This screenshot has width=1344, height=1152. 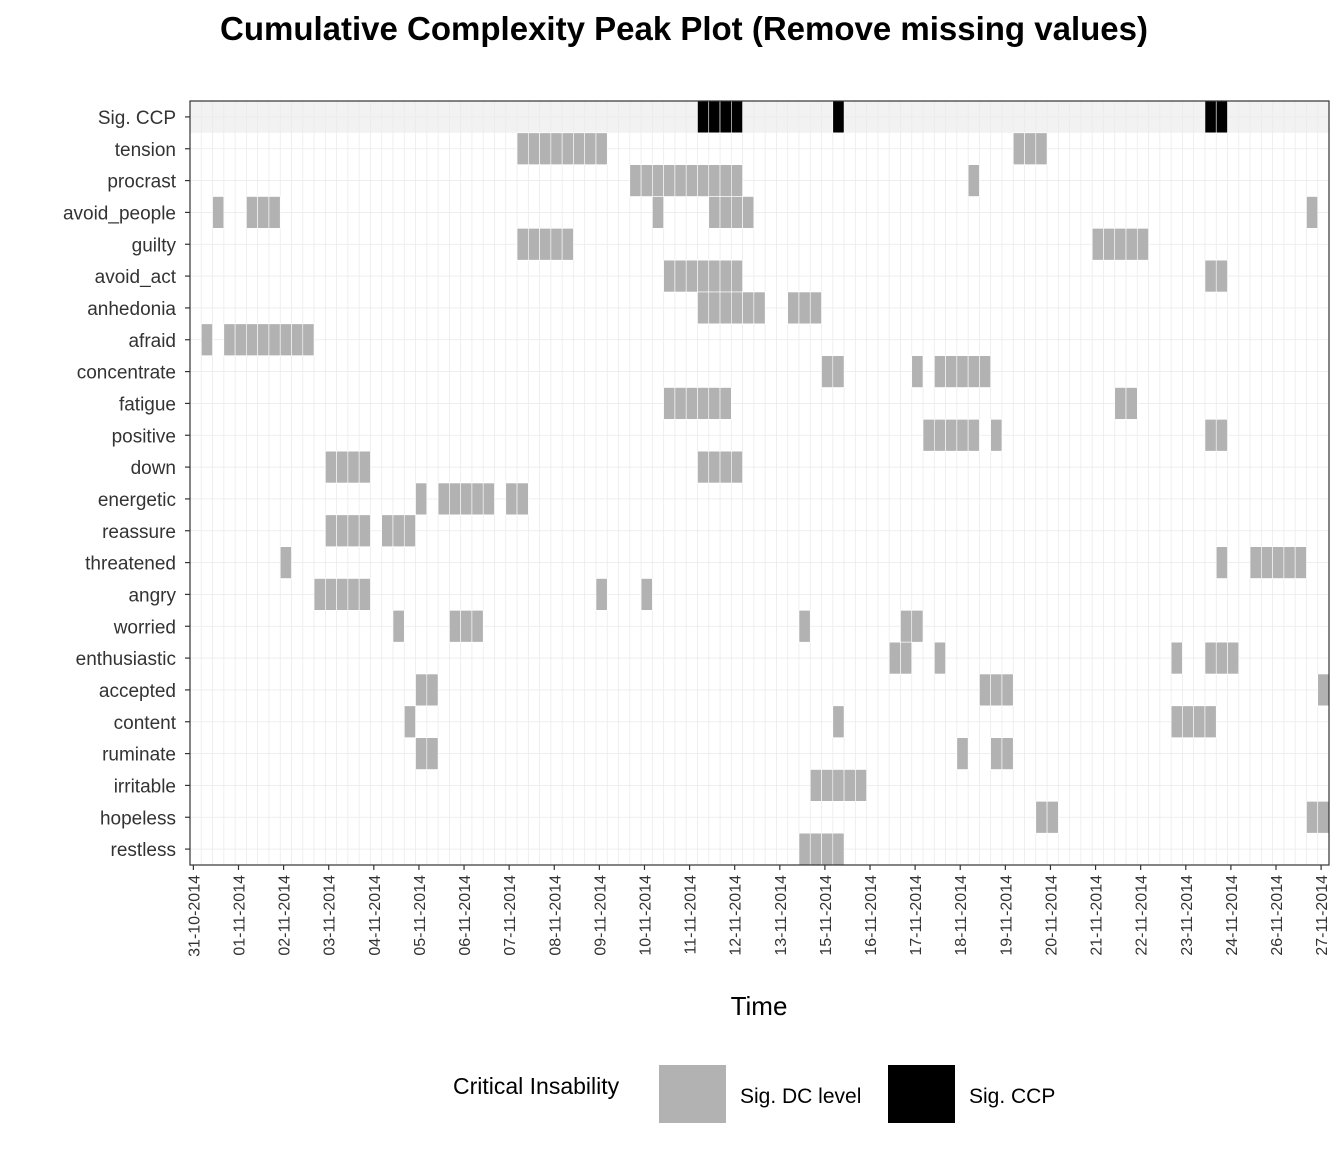 I want to click on x-tick-label: 12-11-2014, so click(x=736, y=915).